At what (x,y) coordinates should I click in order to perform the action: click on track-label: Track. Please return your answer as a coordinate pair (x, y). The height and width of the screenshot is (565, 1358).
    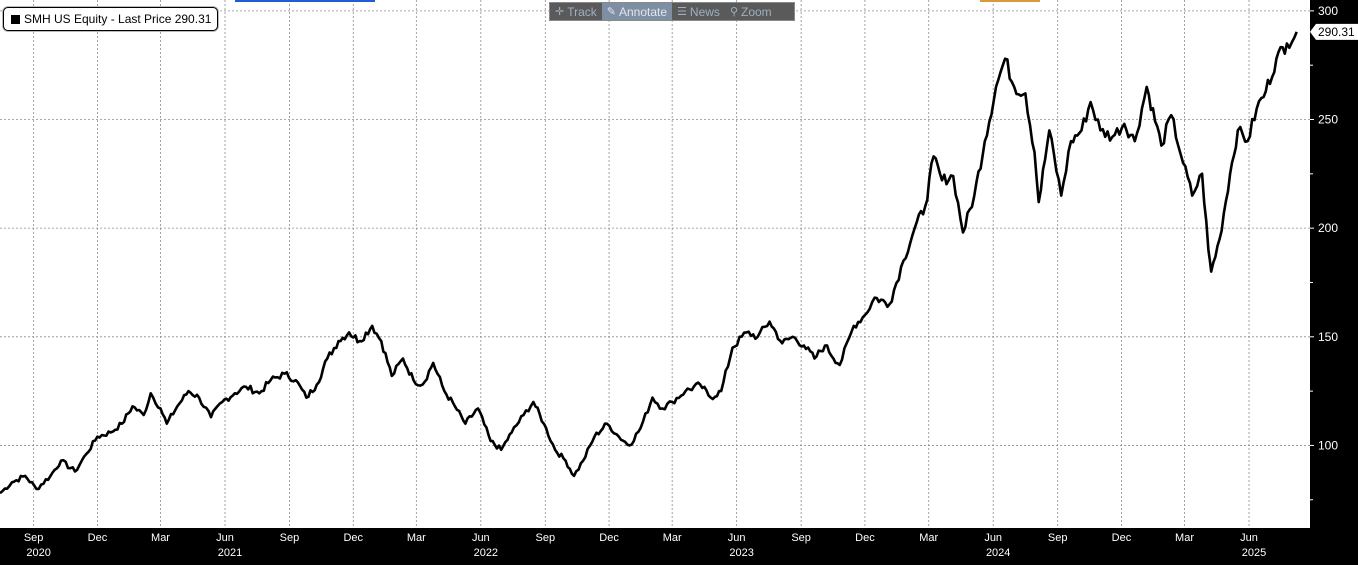
    Looking at the image, I should click on (582, 11).